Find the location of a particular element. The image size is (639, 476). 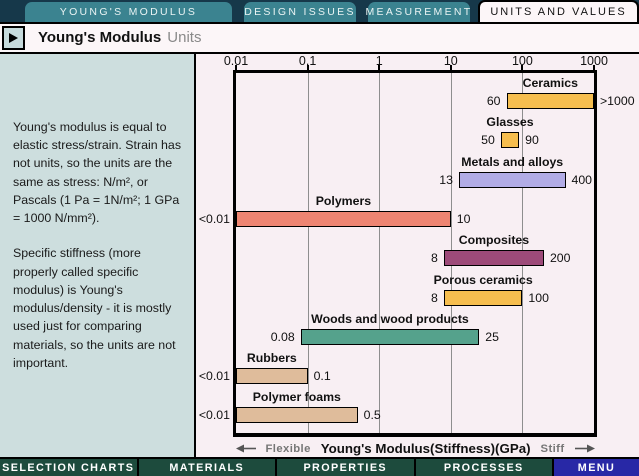

right-arrow-icon is located at coordinates (584, 448).